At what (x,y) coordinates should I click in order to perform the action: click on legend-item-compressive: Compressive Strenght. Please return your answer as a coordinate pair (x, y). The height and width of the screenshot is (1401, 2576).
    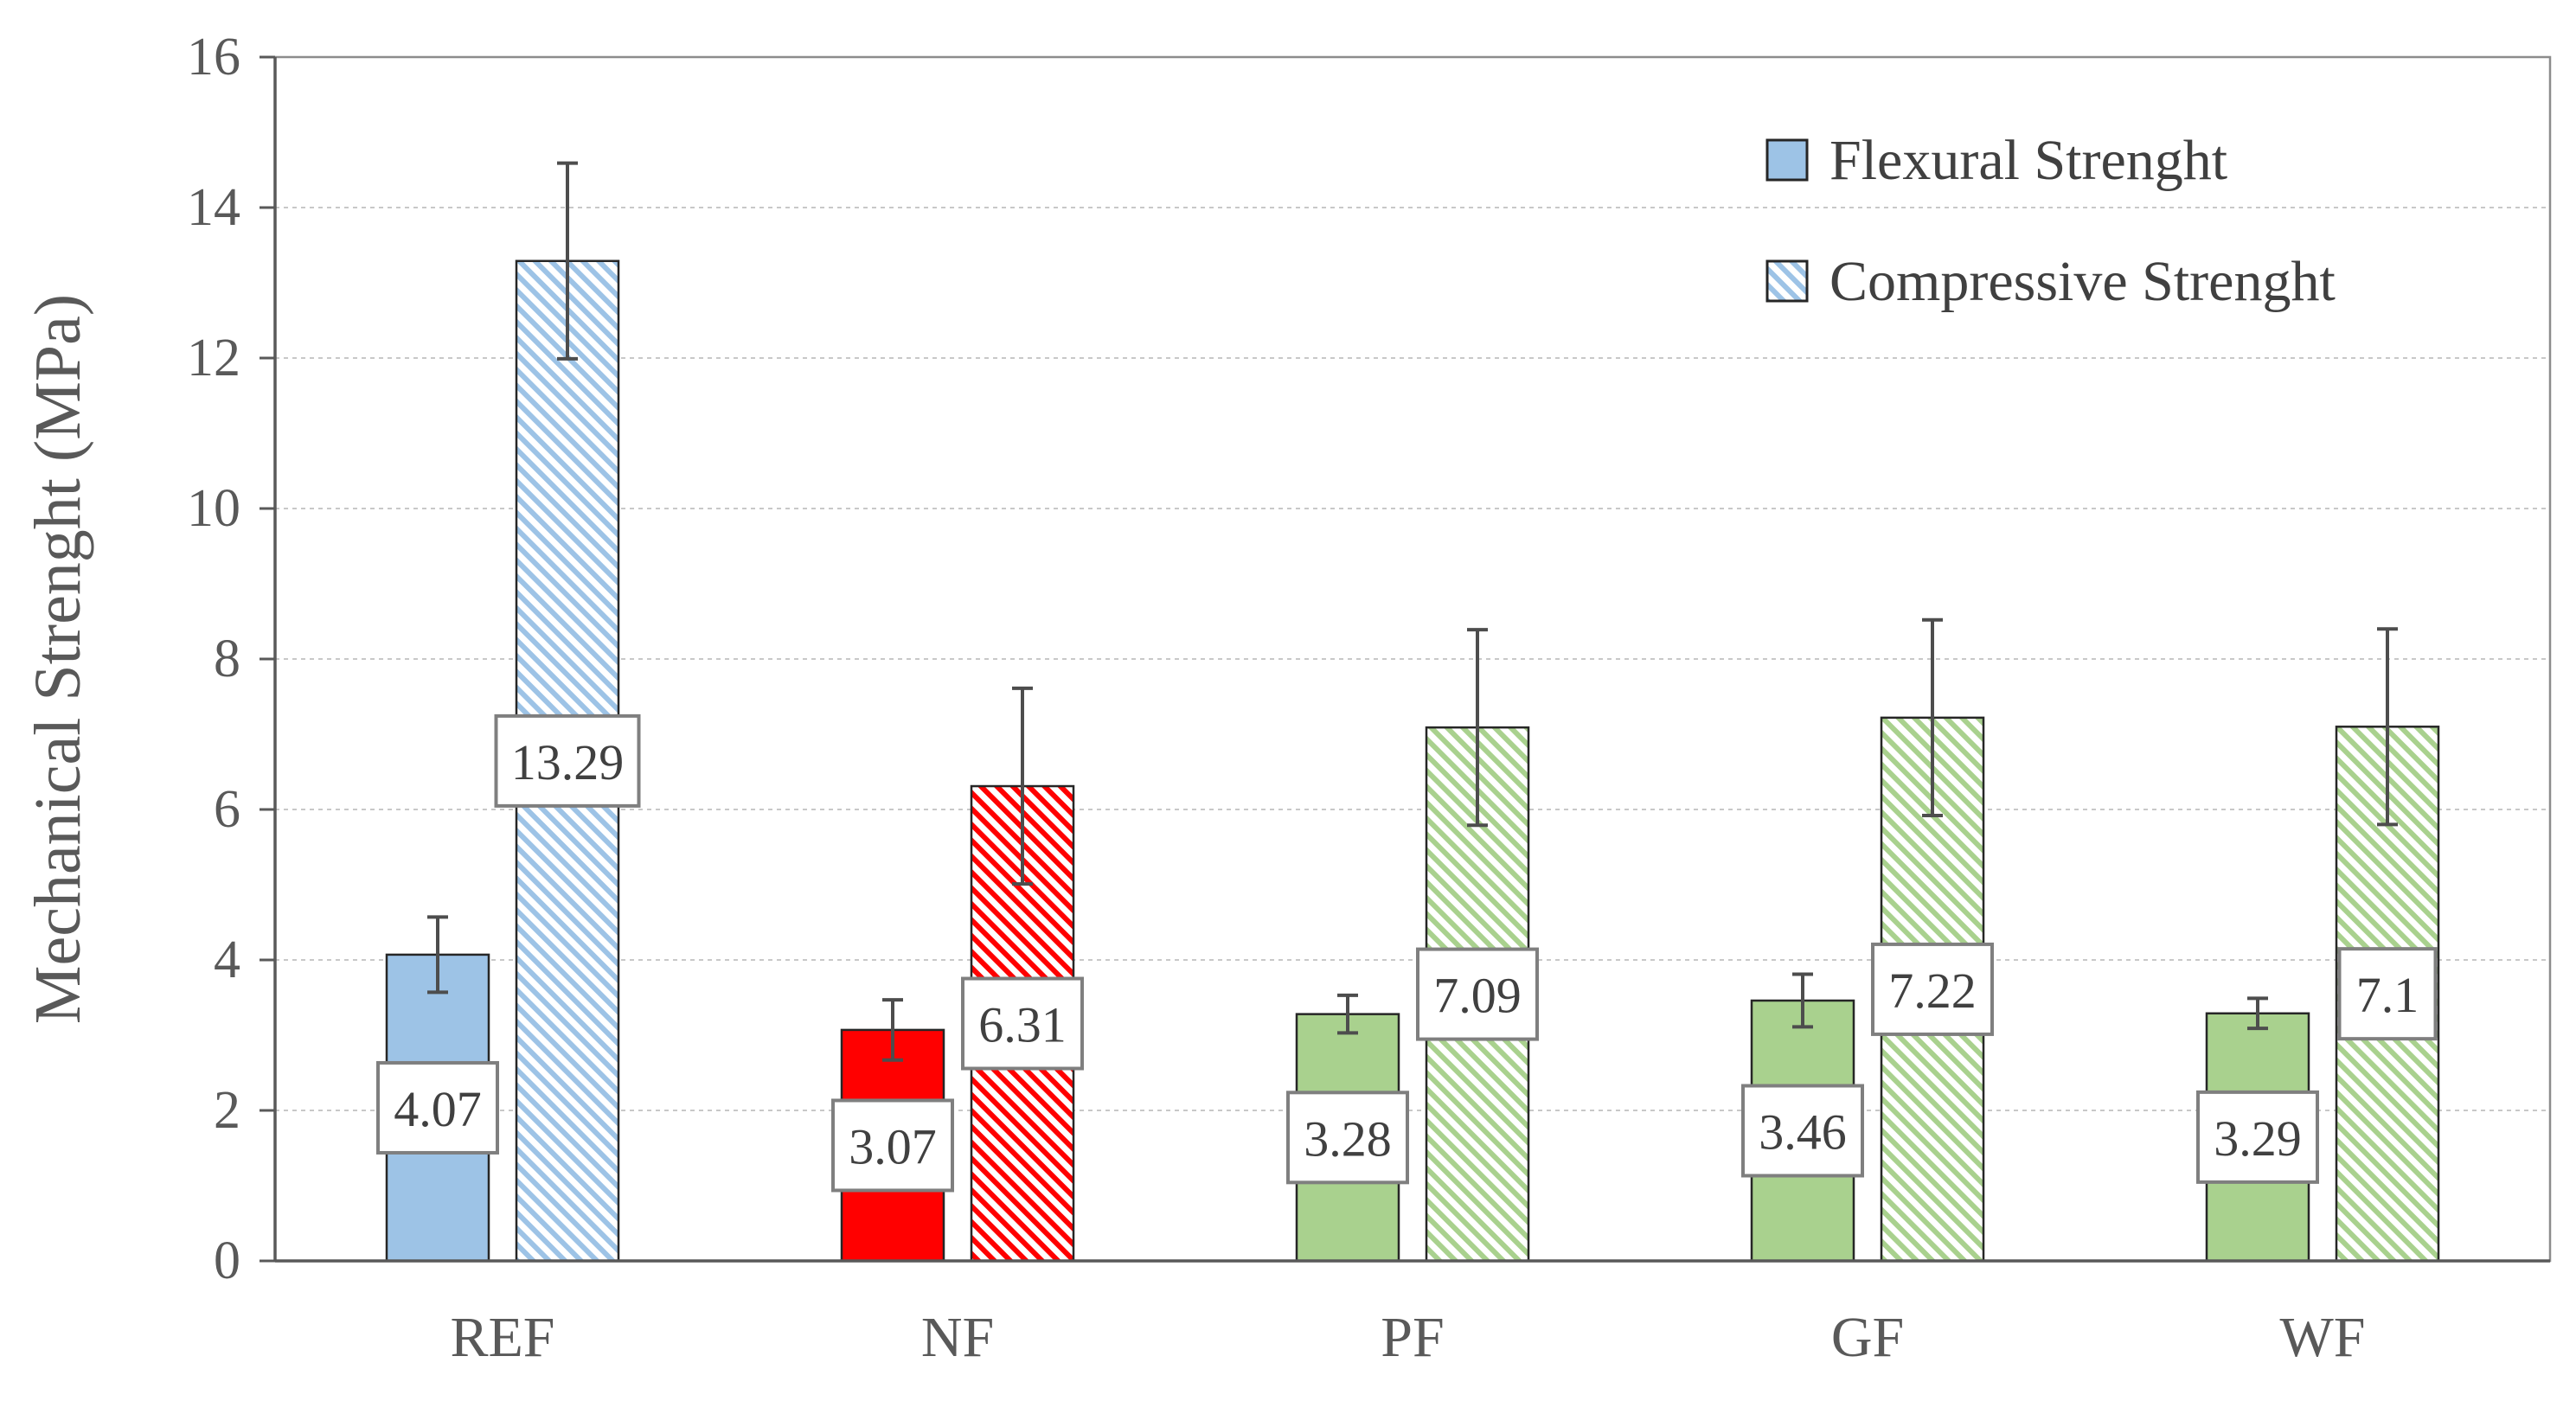
    Looking at the image, I should click on (2050, 281).